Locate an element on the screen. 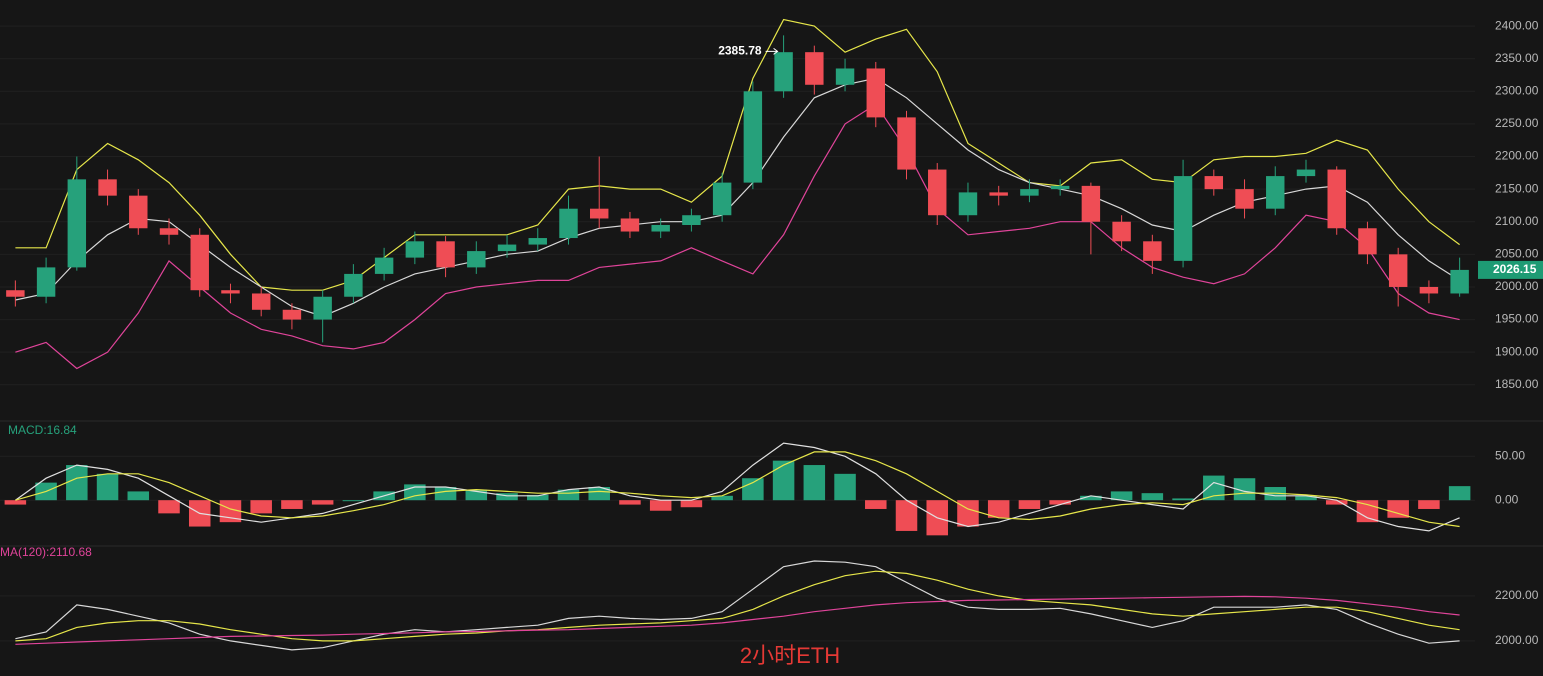  y-tick-label: 1950.00 is located at coordinates (1517, 319).